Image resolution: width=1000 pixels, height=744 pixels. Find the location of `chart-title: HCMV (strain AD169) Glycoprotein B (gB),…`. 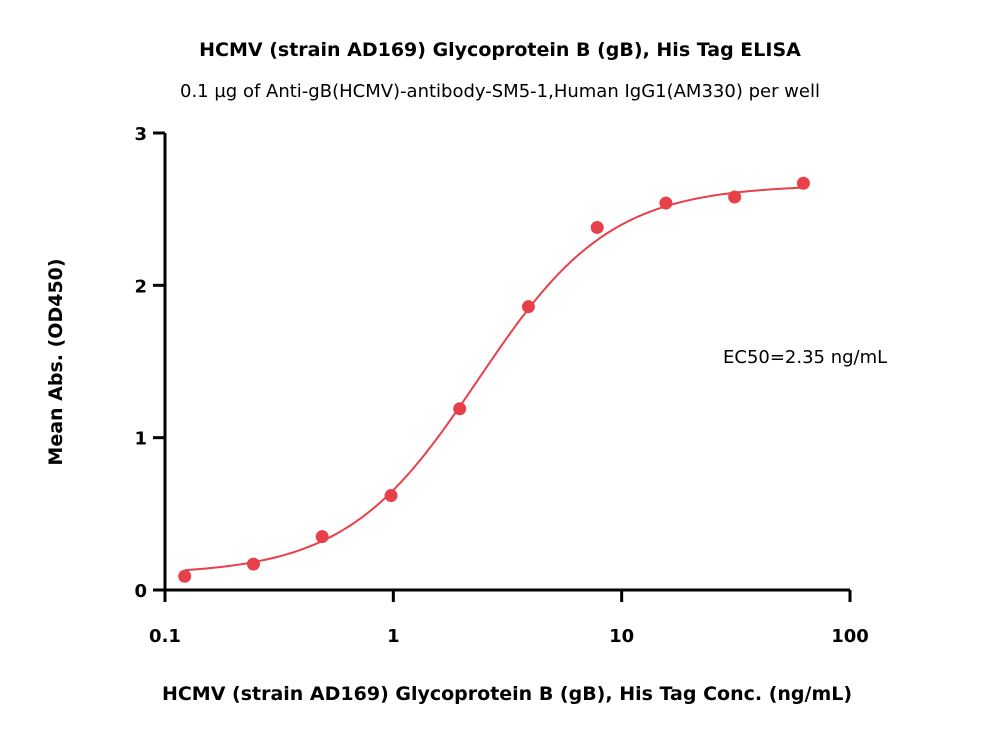

chart-title: HCMV (strain AD169) Glycoprotein B (gB),… is located at coordinates (500, 50).